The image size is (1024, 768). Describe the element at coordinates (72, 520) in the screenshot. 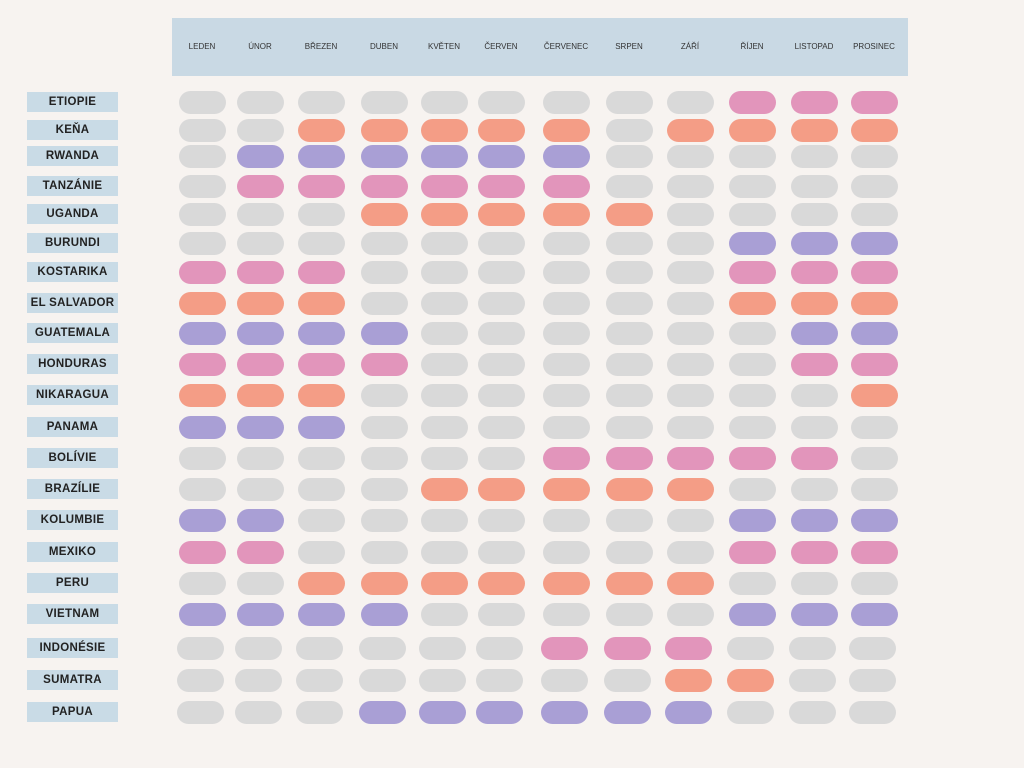

I see `country-label: KOLUMBIE` at that location.